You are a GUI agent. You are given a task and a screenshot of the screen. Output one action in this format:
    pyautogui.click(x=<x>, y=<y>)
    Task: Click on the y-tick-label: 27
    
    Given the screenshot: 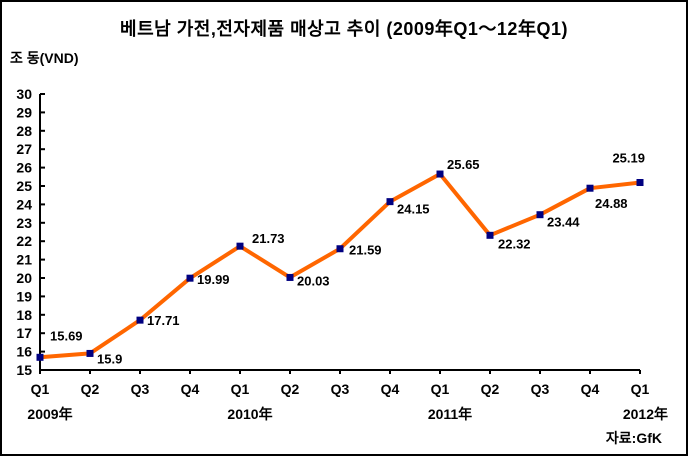 What is the action you would take?
    pyautogui.click(x=24, y=149)
    